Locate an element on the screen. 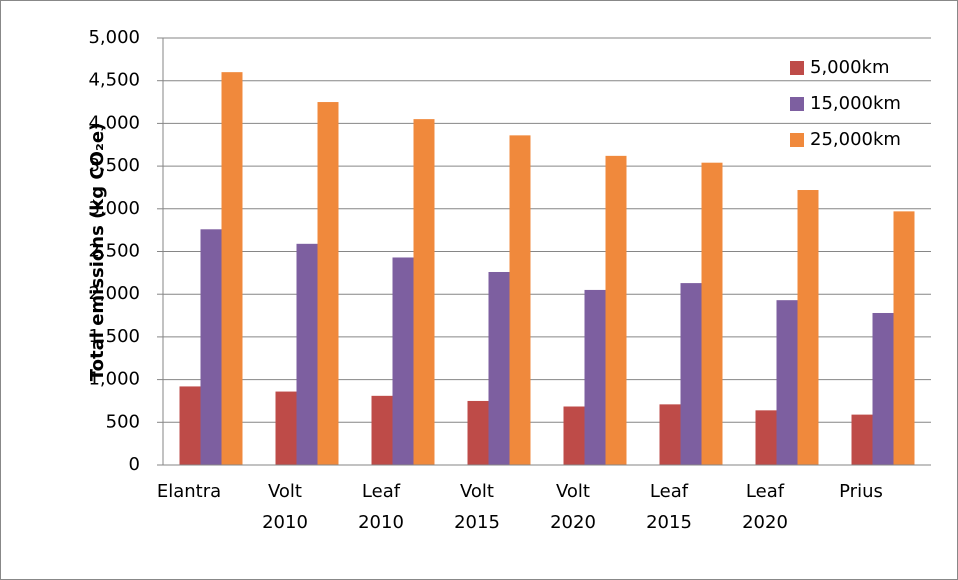  legend-label: 25,000km is located at coordinates (855, 139).